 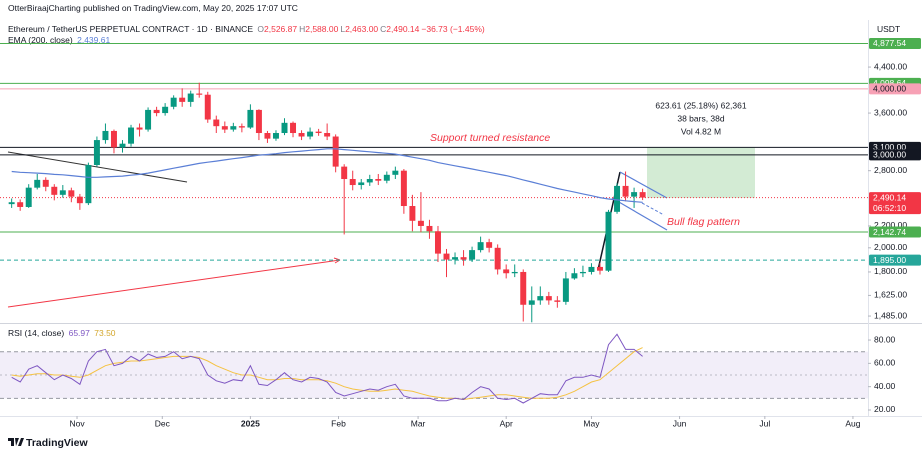 I want to click on price-level-label: 4,877.54, so click(x=889, y=43).